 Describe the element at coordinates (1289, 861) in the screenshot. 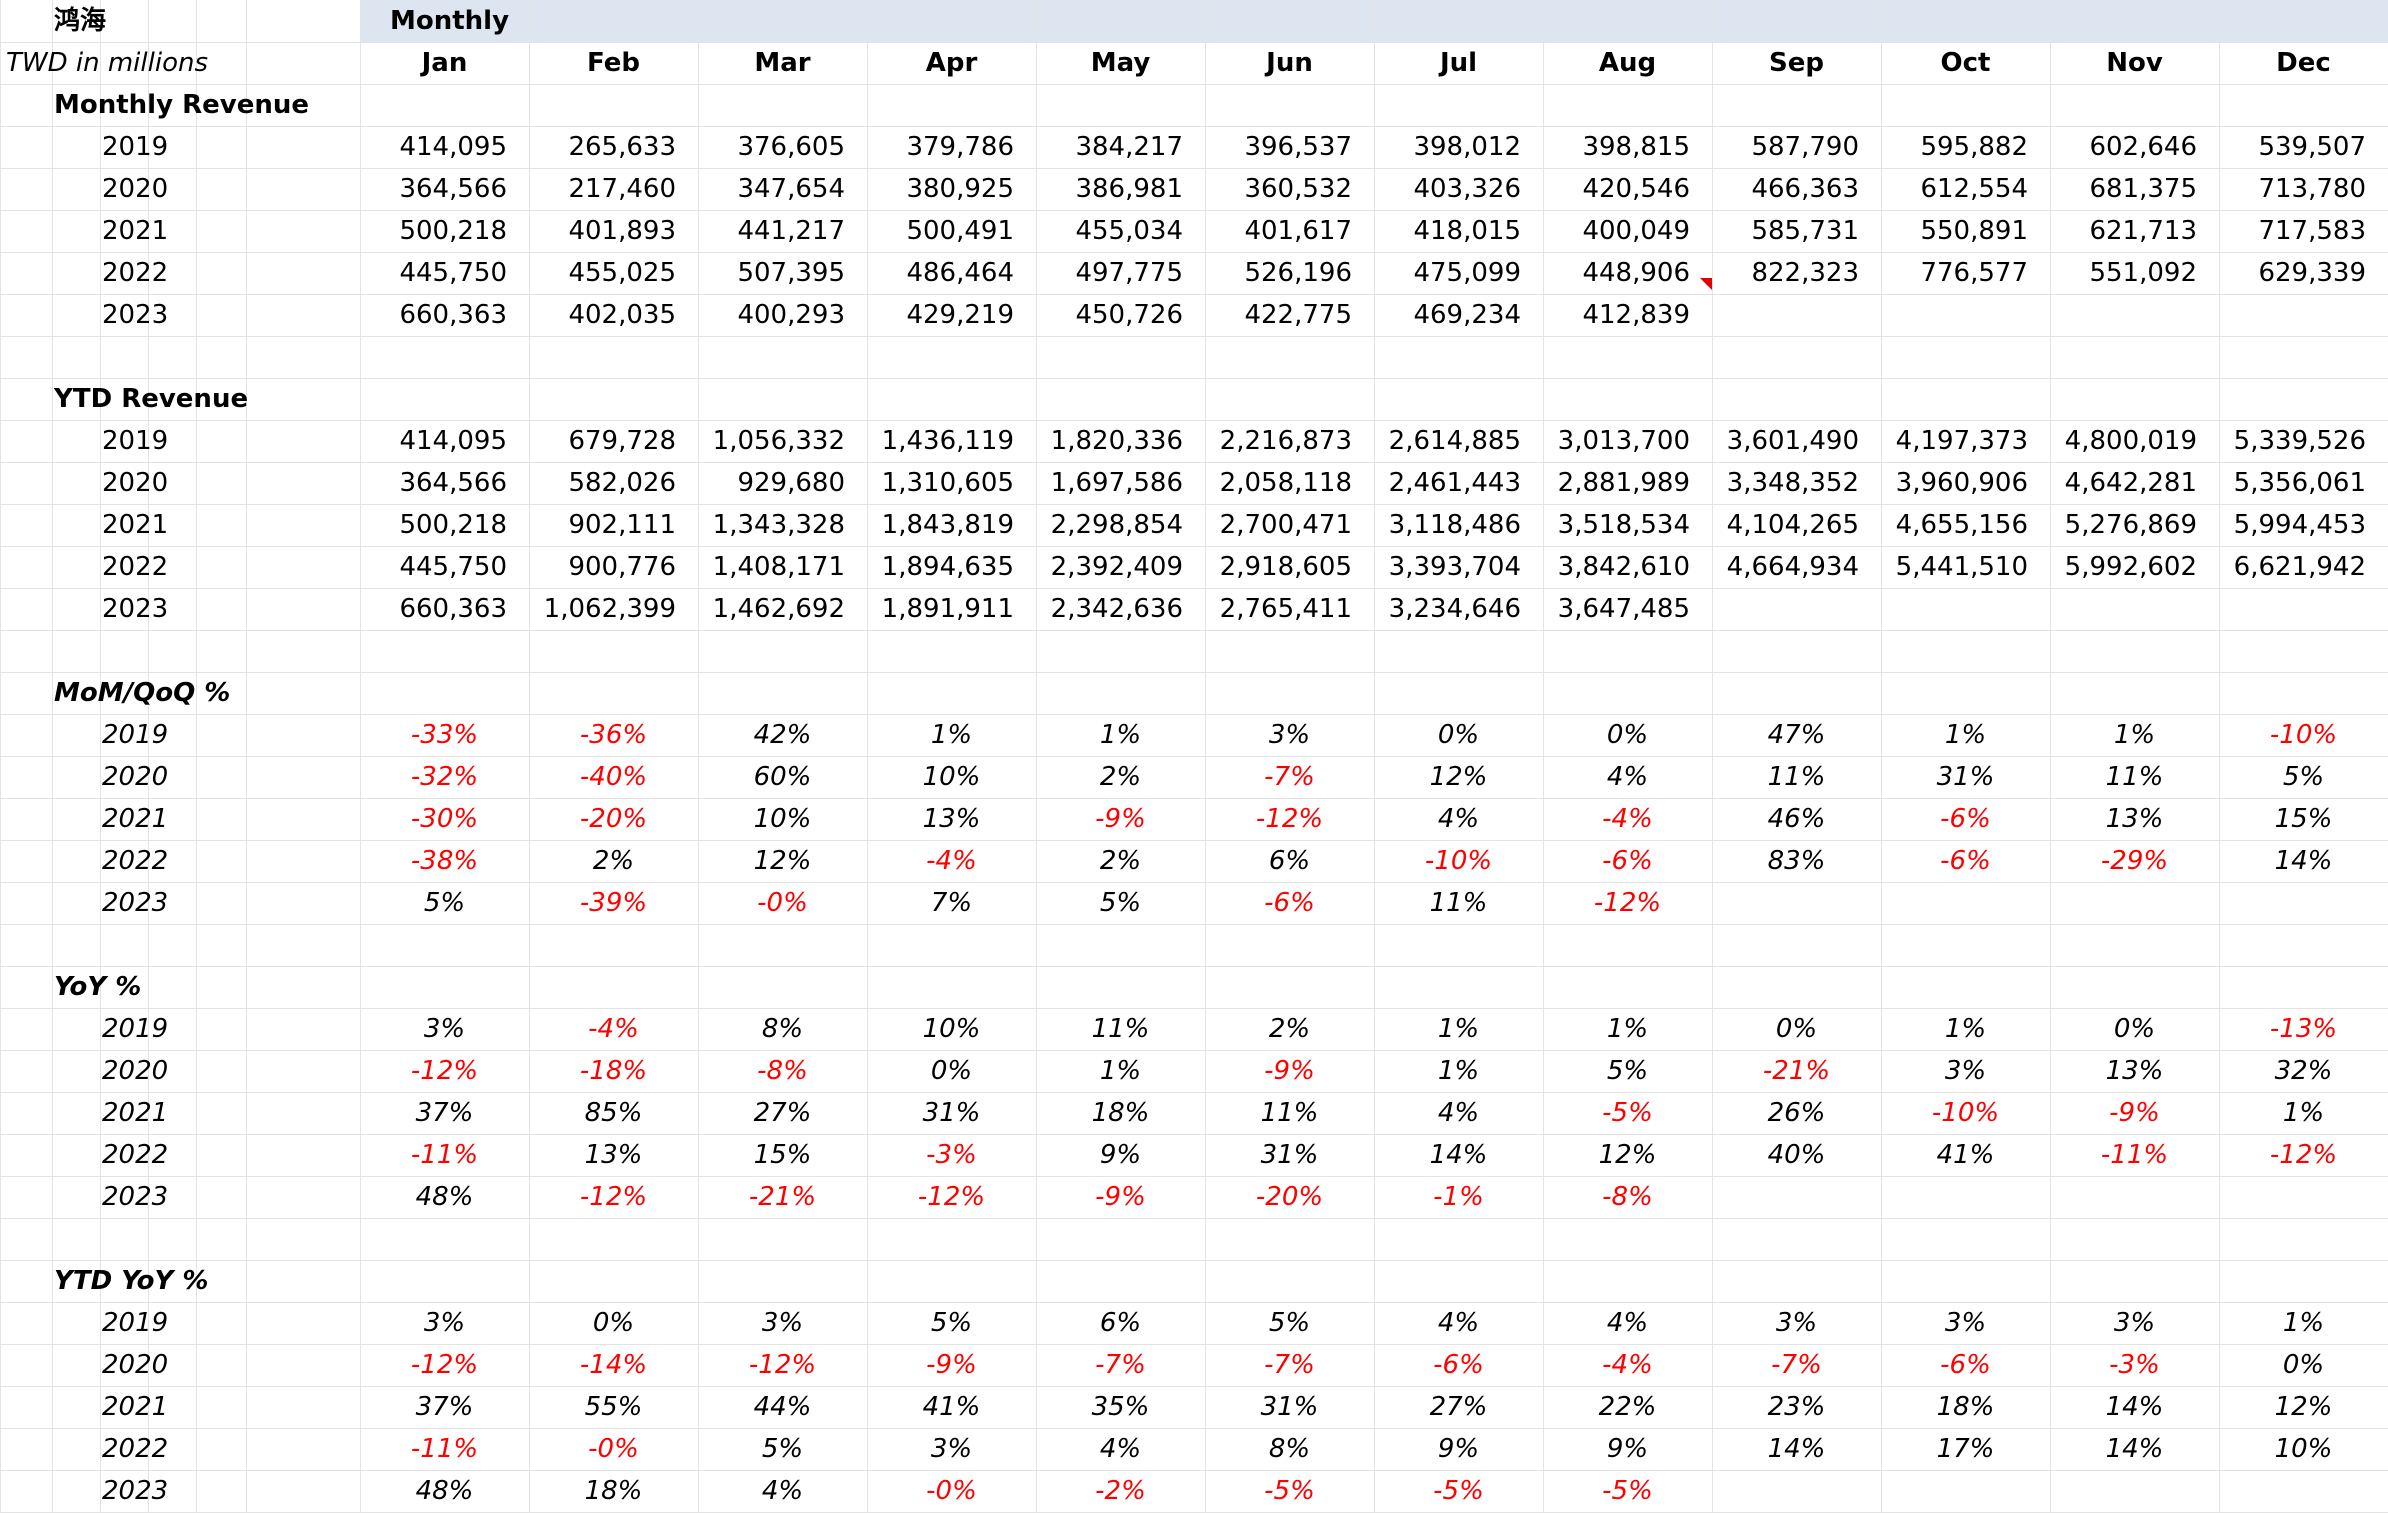

I see `data-cell: 6%` at that location.